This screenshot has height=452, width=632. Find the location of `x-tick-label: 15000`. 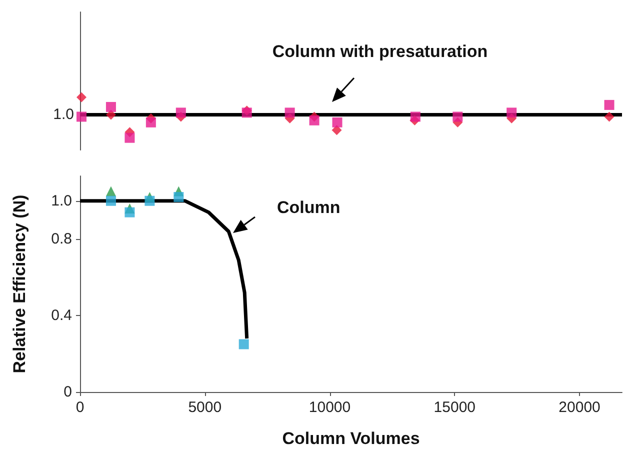

x-tick-label: 15000 is located at coordinates (455, 407).